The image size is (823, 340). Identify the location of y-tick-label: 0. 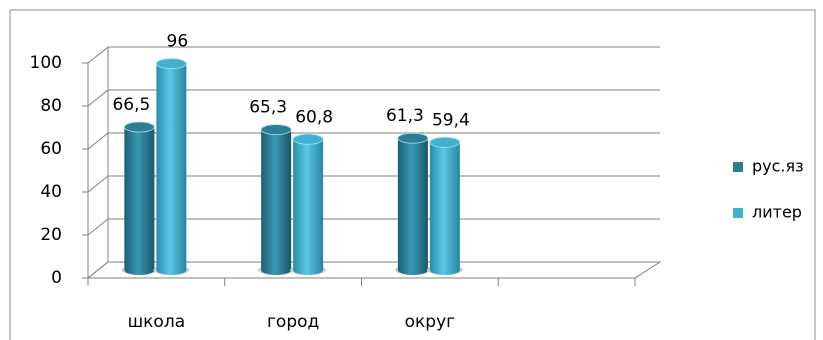
(56, 278).